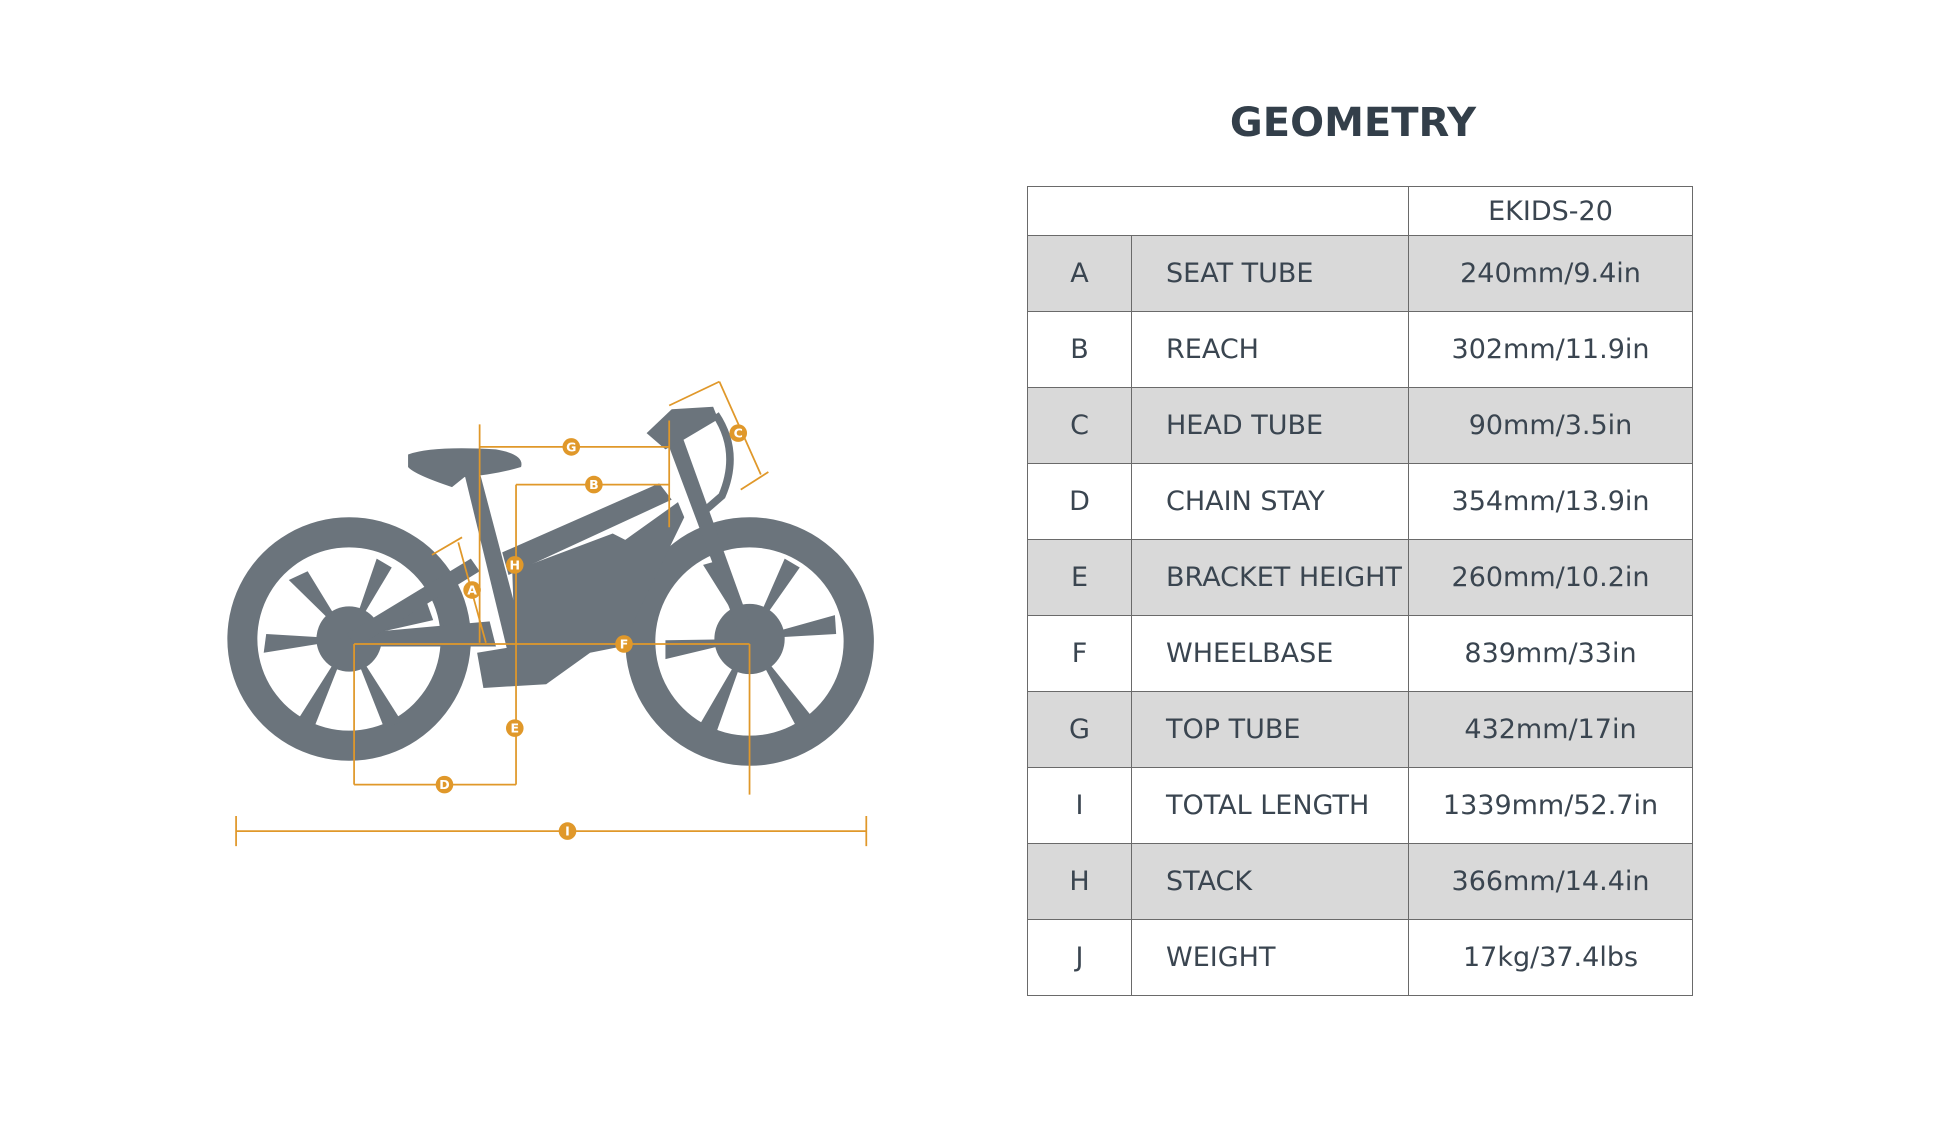 Image resolution: width=1946 pixels, height=1133 pixels. I want to click on marker-c: C, so click(738, 433).